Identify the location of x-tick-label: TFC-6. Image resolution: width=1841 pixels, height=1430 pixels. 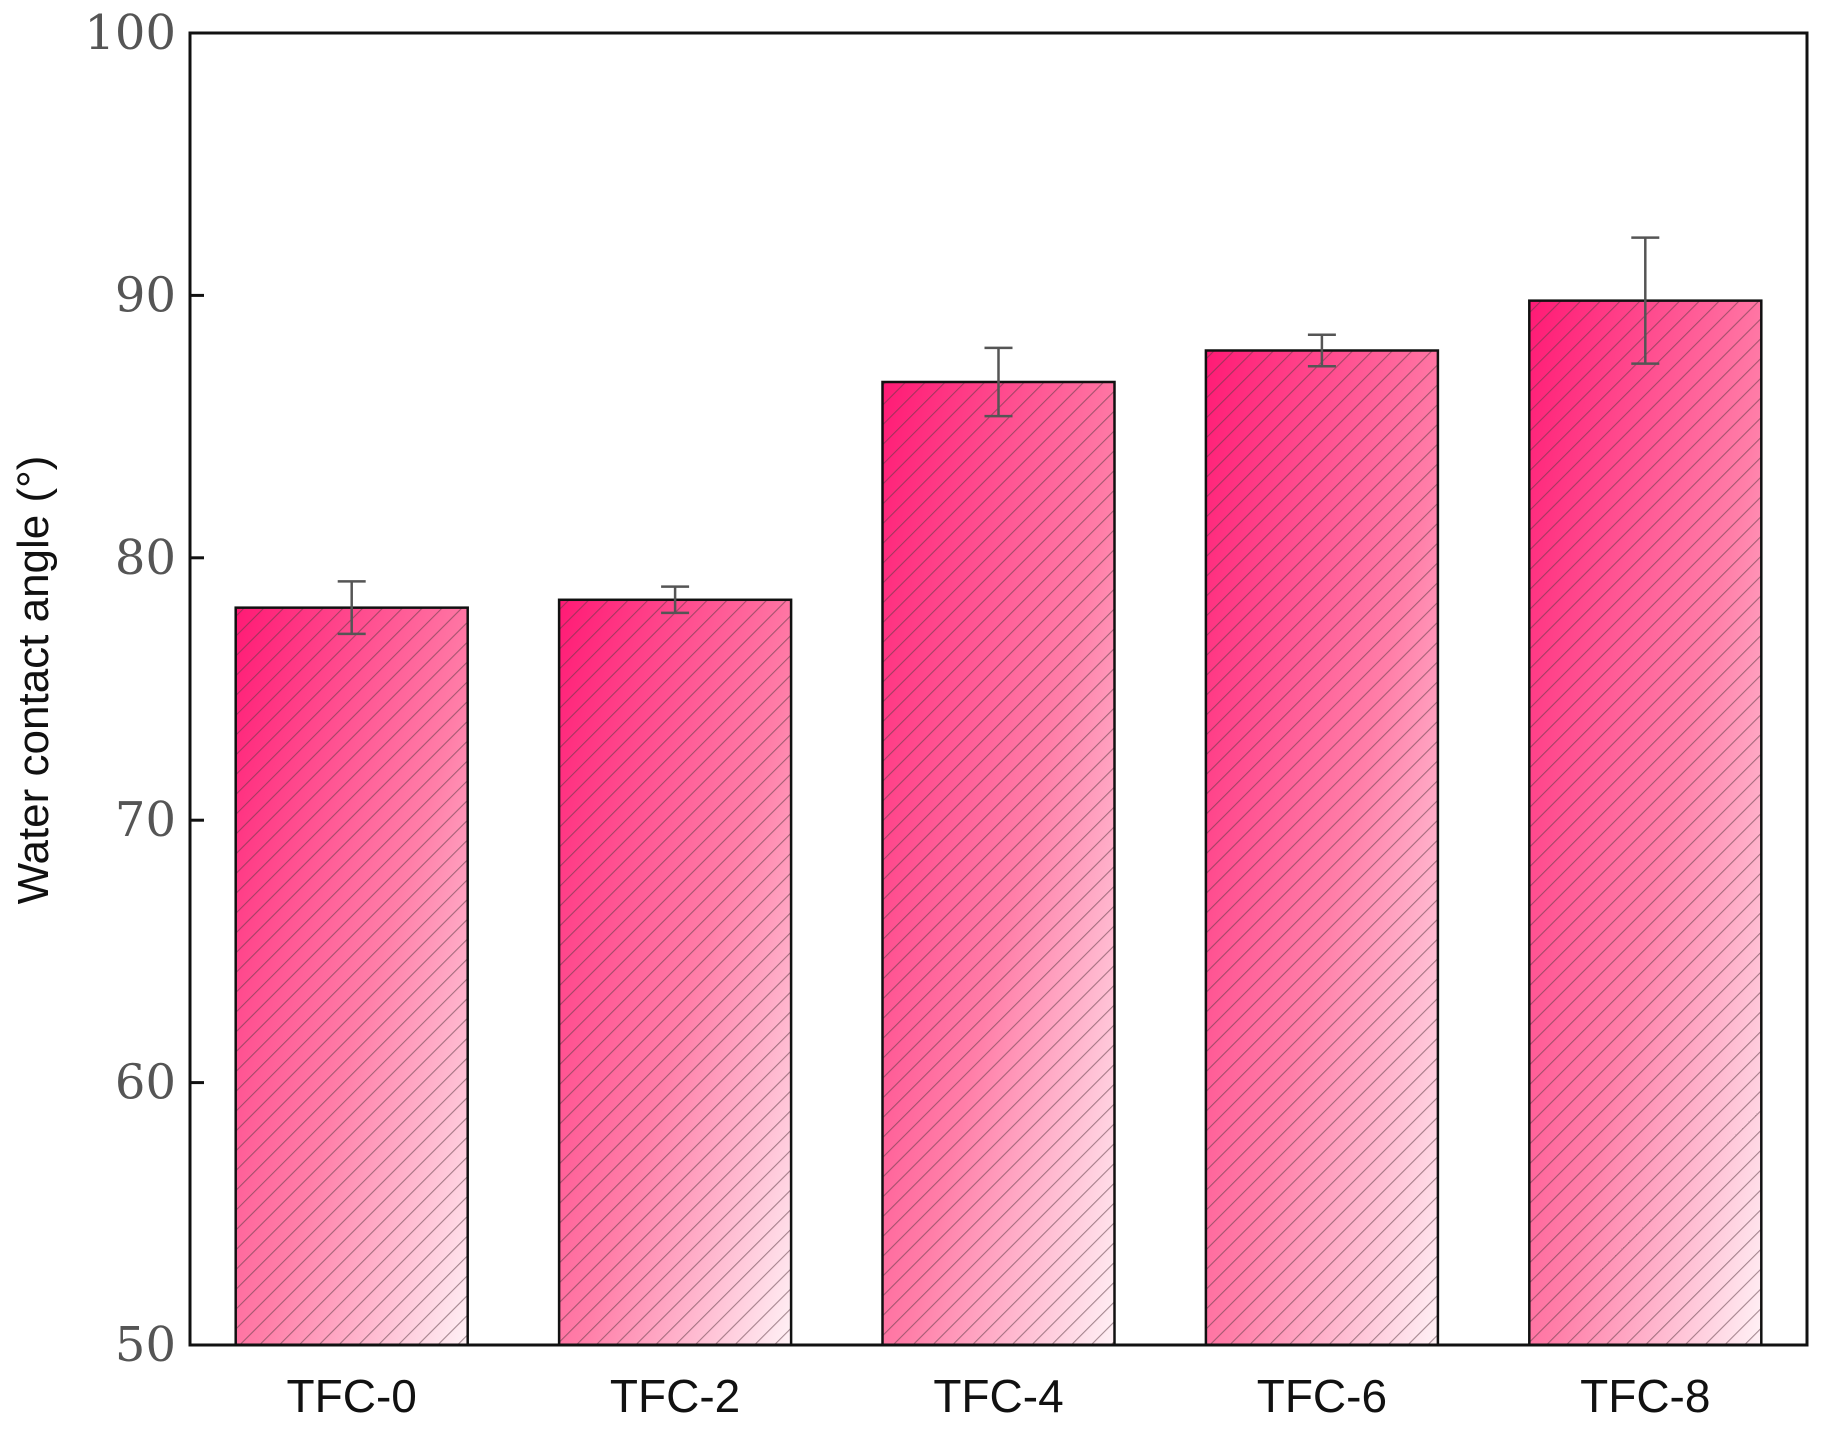
(1322, 1396).